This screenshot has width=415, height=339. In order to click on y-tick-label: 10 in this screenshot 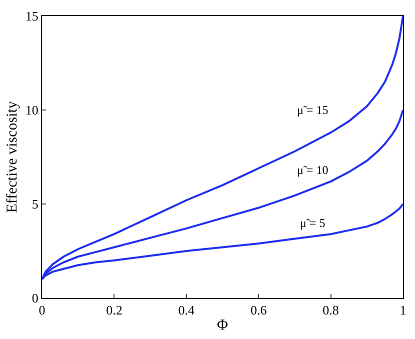, I will do `click(31, 110)`.